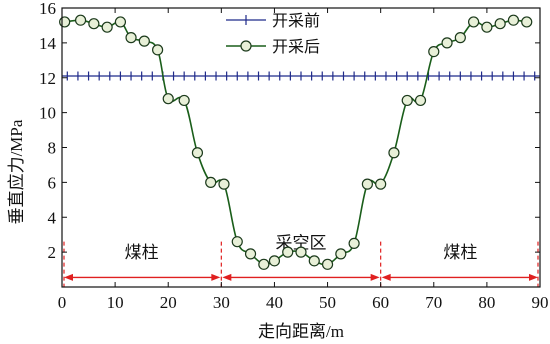  Describe the element at coordinates (246, 46) in the screenshot. I see `legend-marker-after` at that location.